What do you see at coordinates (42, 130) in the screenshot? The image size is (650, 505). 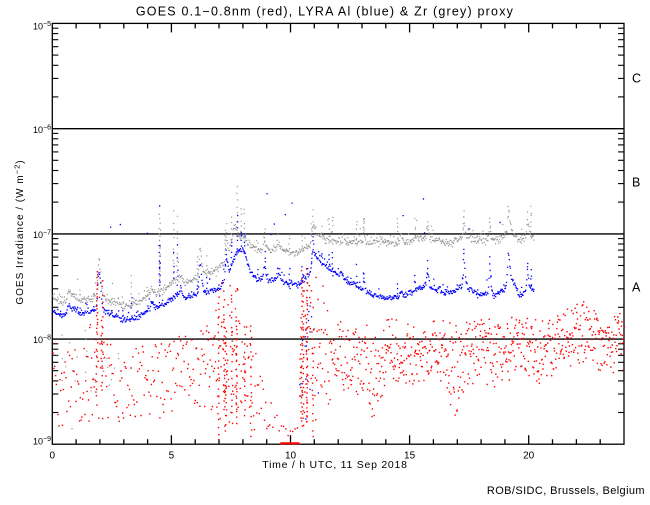 I see `svg-text: 10⁻⁶` at bounding box center [42, 130].